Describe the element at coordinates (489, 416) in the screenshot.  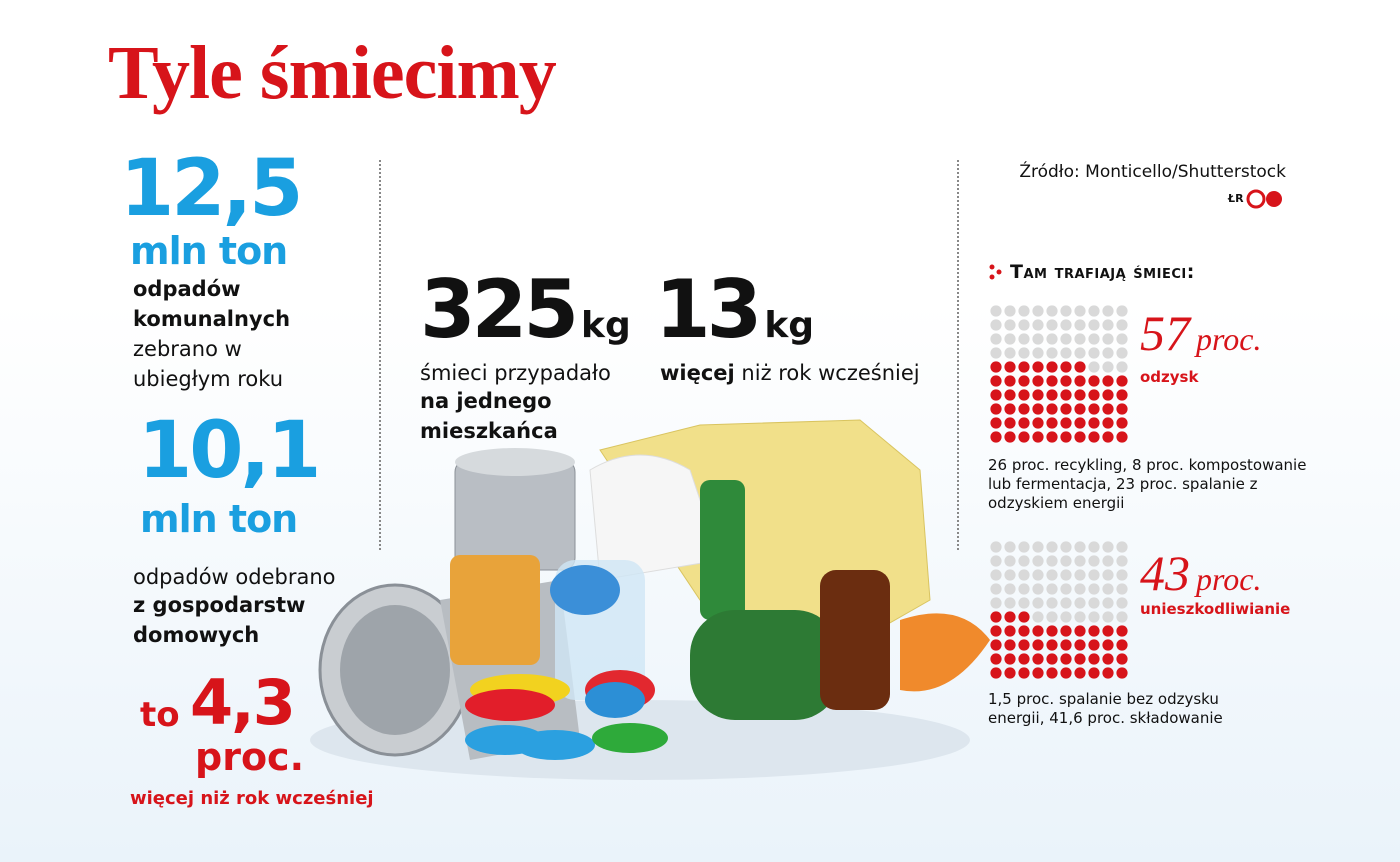
I see `stat-text: na jednego mieszkańca` at that location.